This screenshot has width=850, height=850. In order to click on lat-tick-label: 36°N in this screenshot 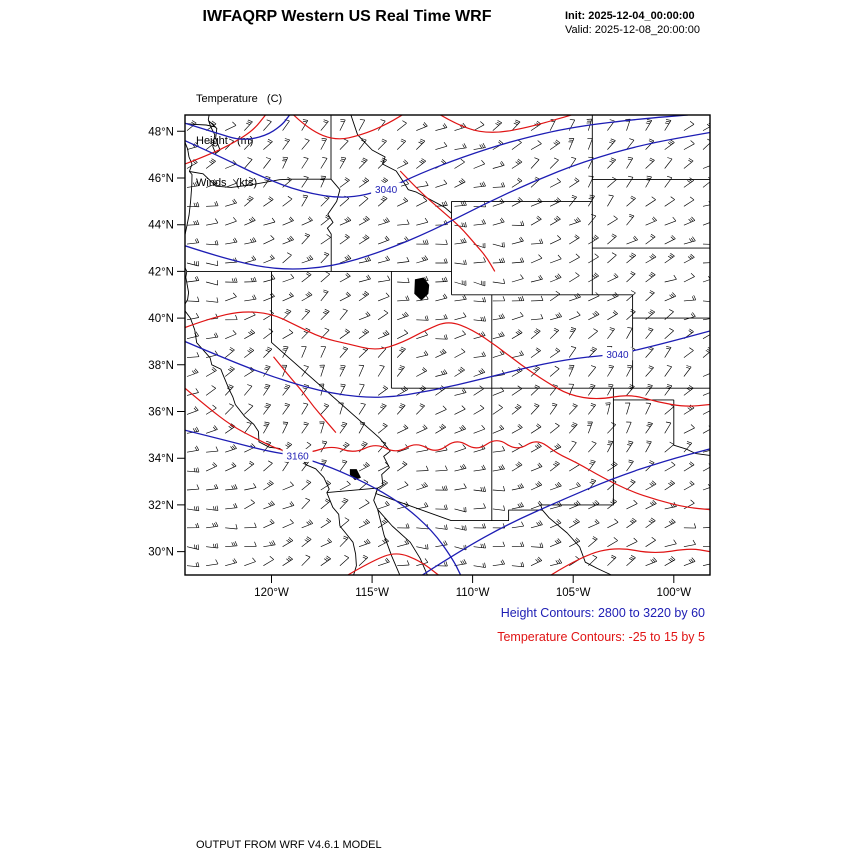, I will do `click(161, 413)`.